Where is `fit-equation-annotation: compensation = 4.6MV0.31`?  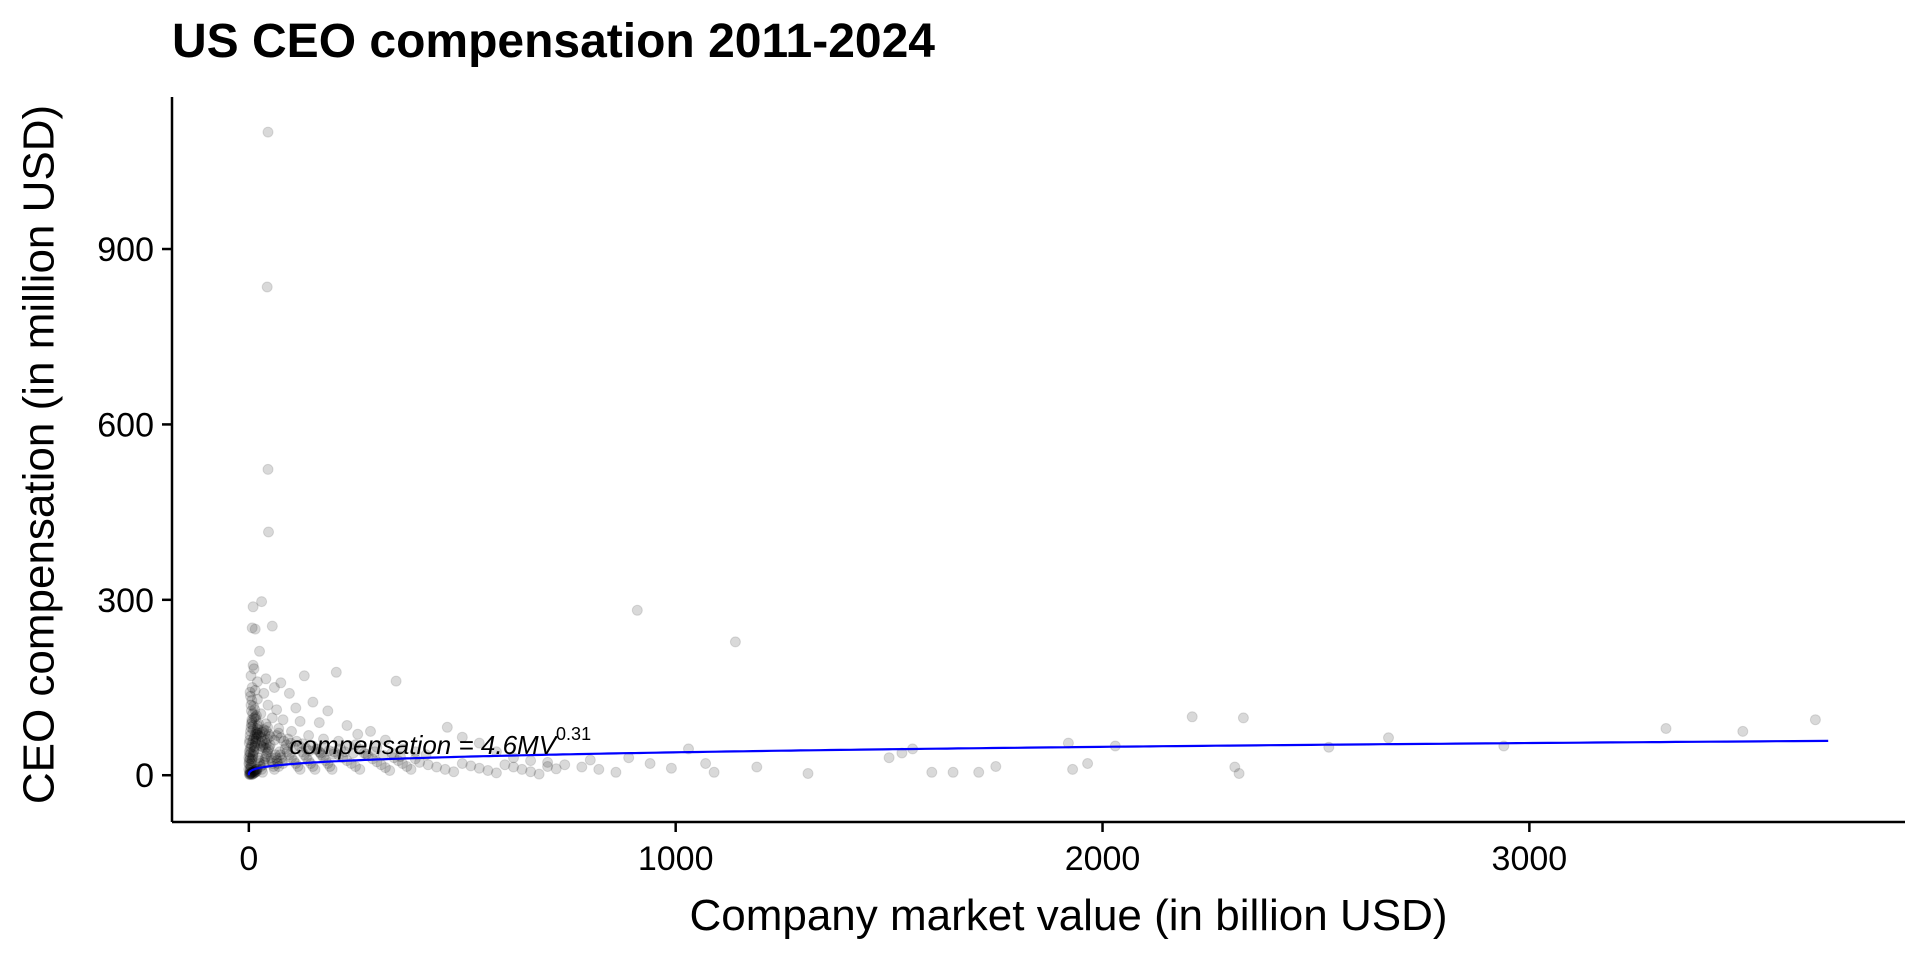 fit-equation-annotation: compensation = 4.6MV0.31 is located at coordinates (440, 742).